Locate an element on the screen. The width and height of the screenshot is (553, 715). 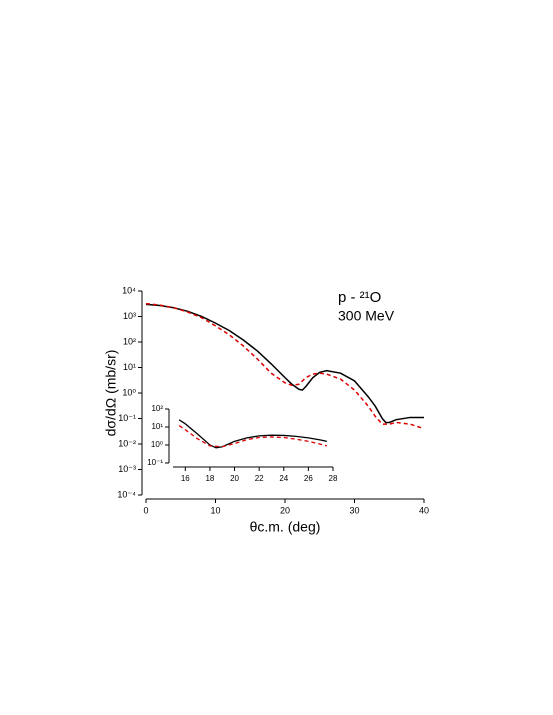
x-tick-label: 26 is located at coordinates (308, 478).